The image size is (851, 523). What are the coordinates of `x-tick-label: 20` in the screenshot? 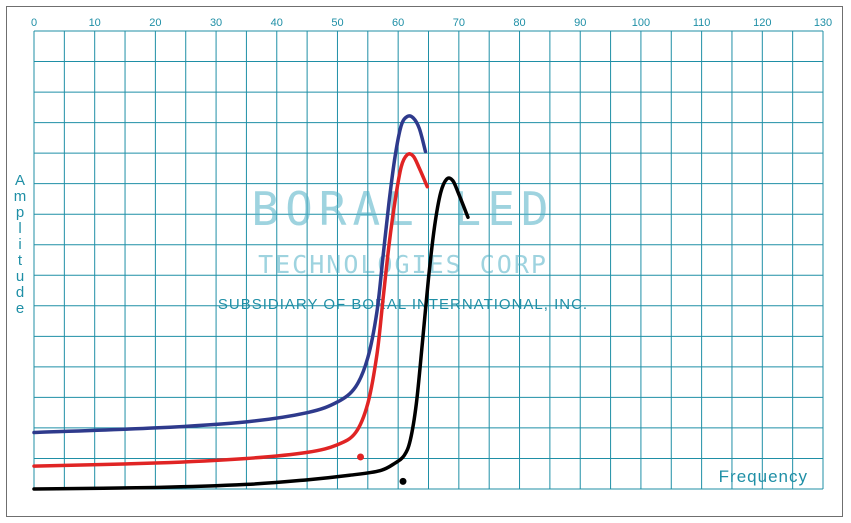 It's located at (155, 23).